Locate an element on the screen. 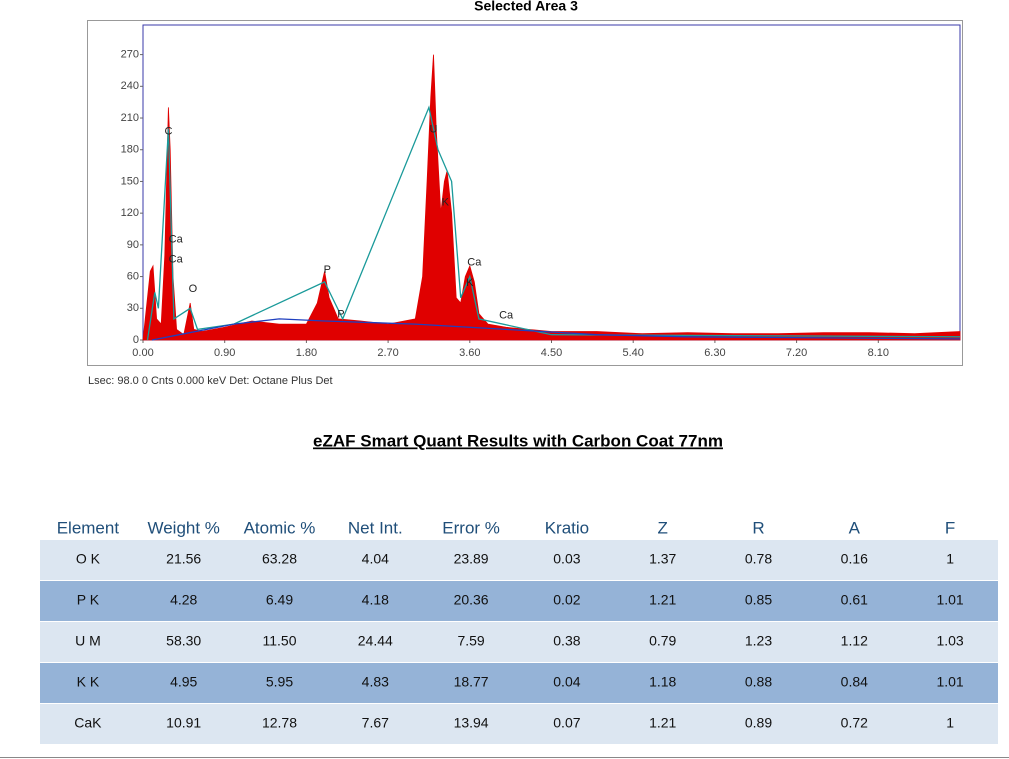  table-cell: 58.30 is located at coordinates (183, 641).